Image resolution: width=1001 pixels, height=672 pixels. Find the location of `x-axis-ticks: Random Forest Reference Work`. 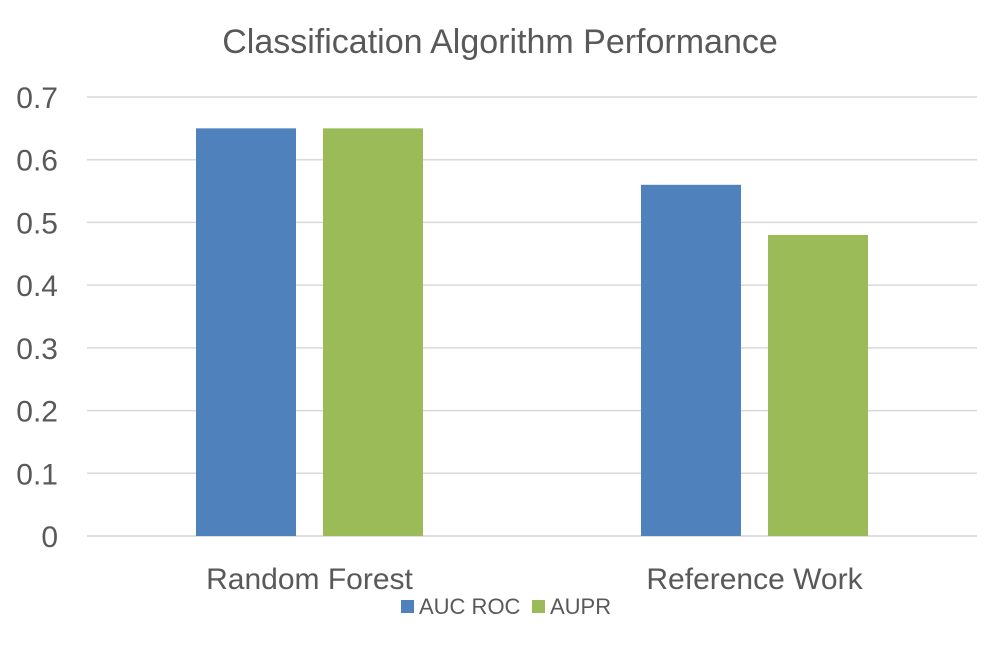

x-axis-ticks: Random Forest Reference Work is located at coordinates (534, 579).